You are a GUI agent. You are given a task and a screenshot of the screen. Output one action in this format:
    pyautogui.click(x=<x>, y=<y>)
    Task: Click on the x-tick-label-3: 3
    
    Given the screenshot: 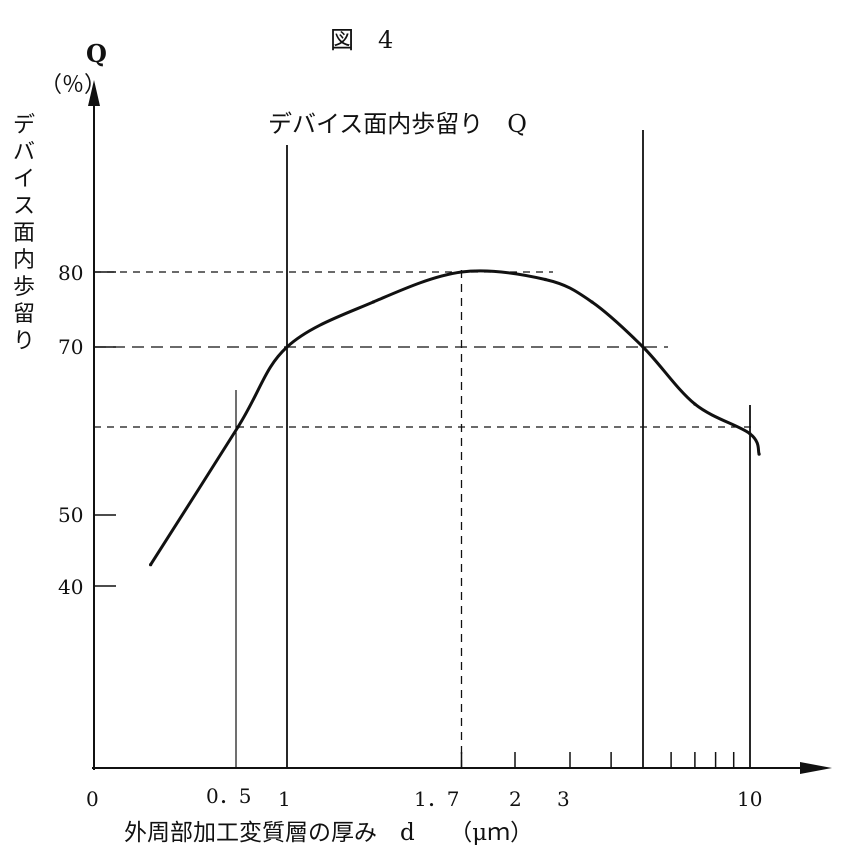 What is the action you would take?
    pyautogui.click(x=563, y=799)
    